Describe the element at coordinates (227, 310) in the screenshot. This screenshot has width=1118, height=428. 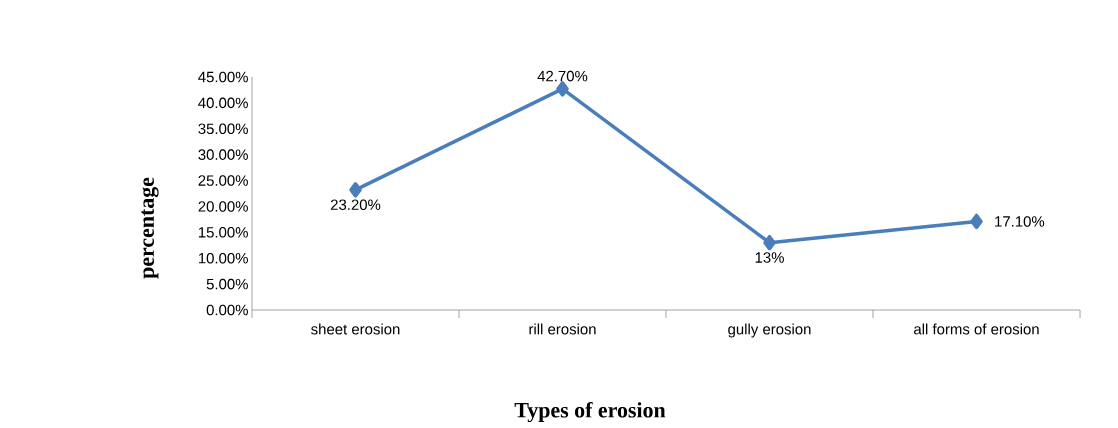
I see `y-tick-label: 0.00%` at that location.